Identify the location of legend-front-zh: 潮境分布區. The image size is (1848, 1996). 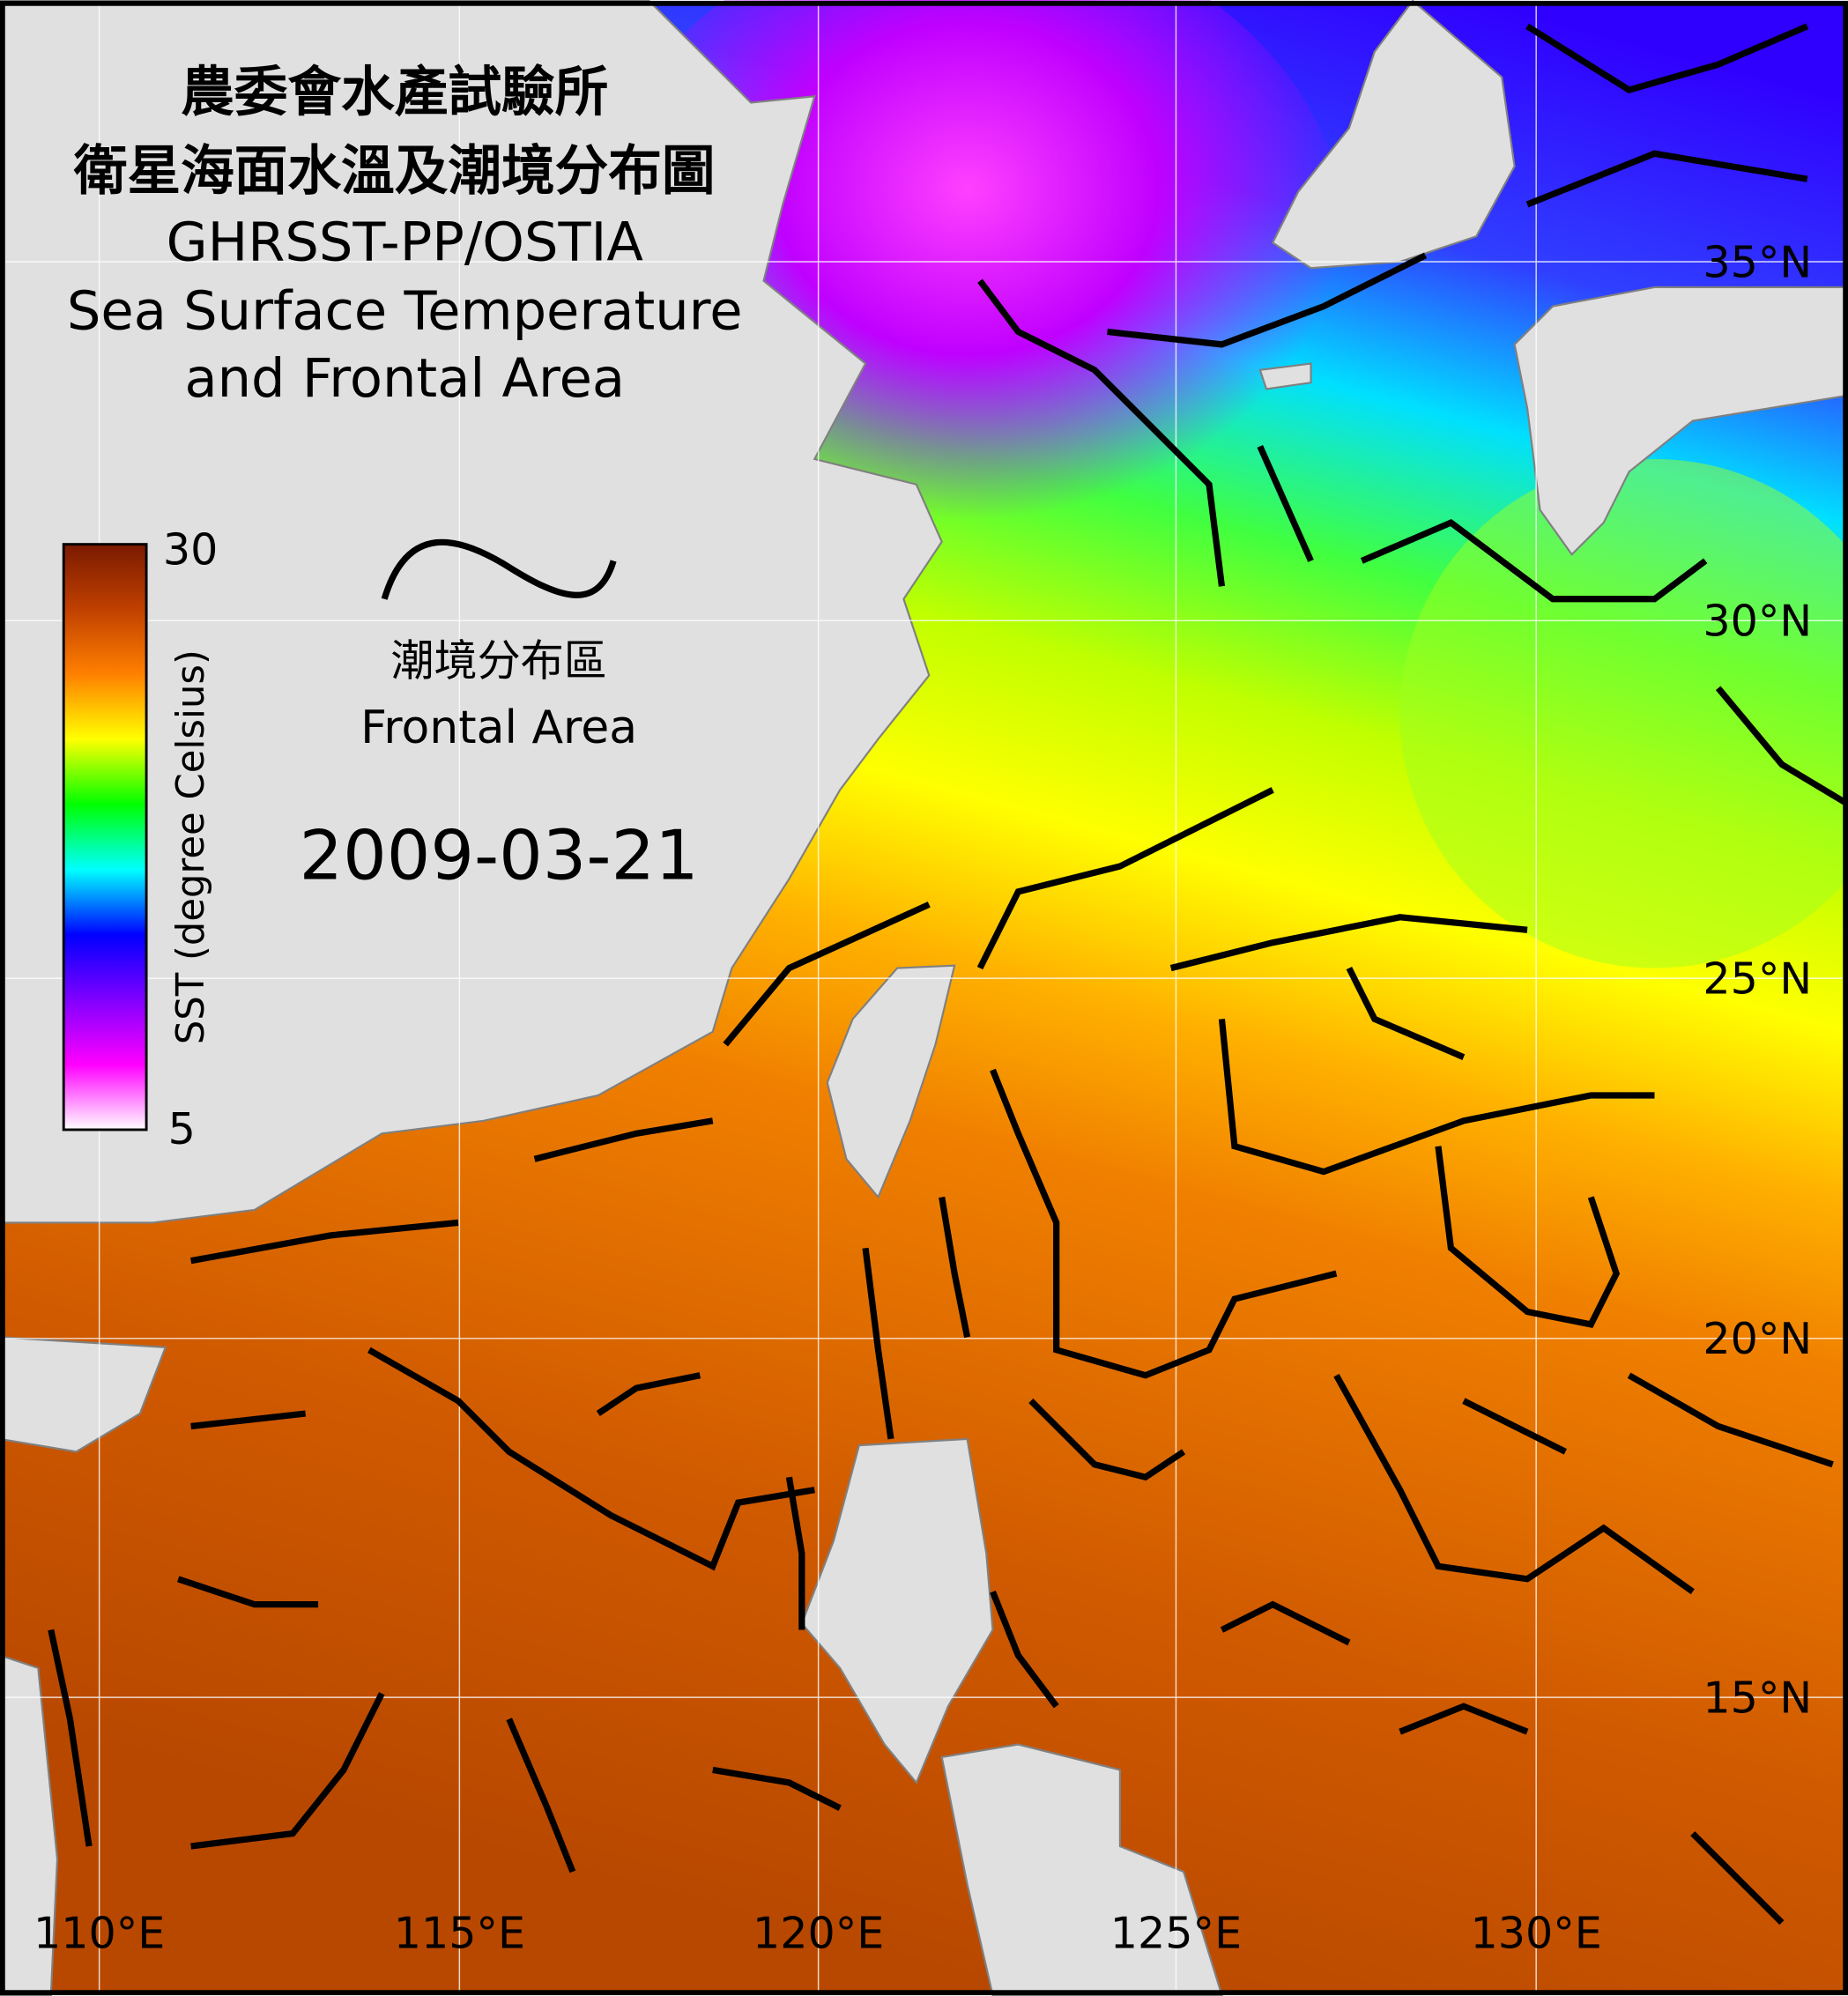
(498, 660).